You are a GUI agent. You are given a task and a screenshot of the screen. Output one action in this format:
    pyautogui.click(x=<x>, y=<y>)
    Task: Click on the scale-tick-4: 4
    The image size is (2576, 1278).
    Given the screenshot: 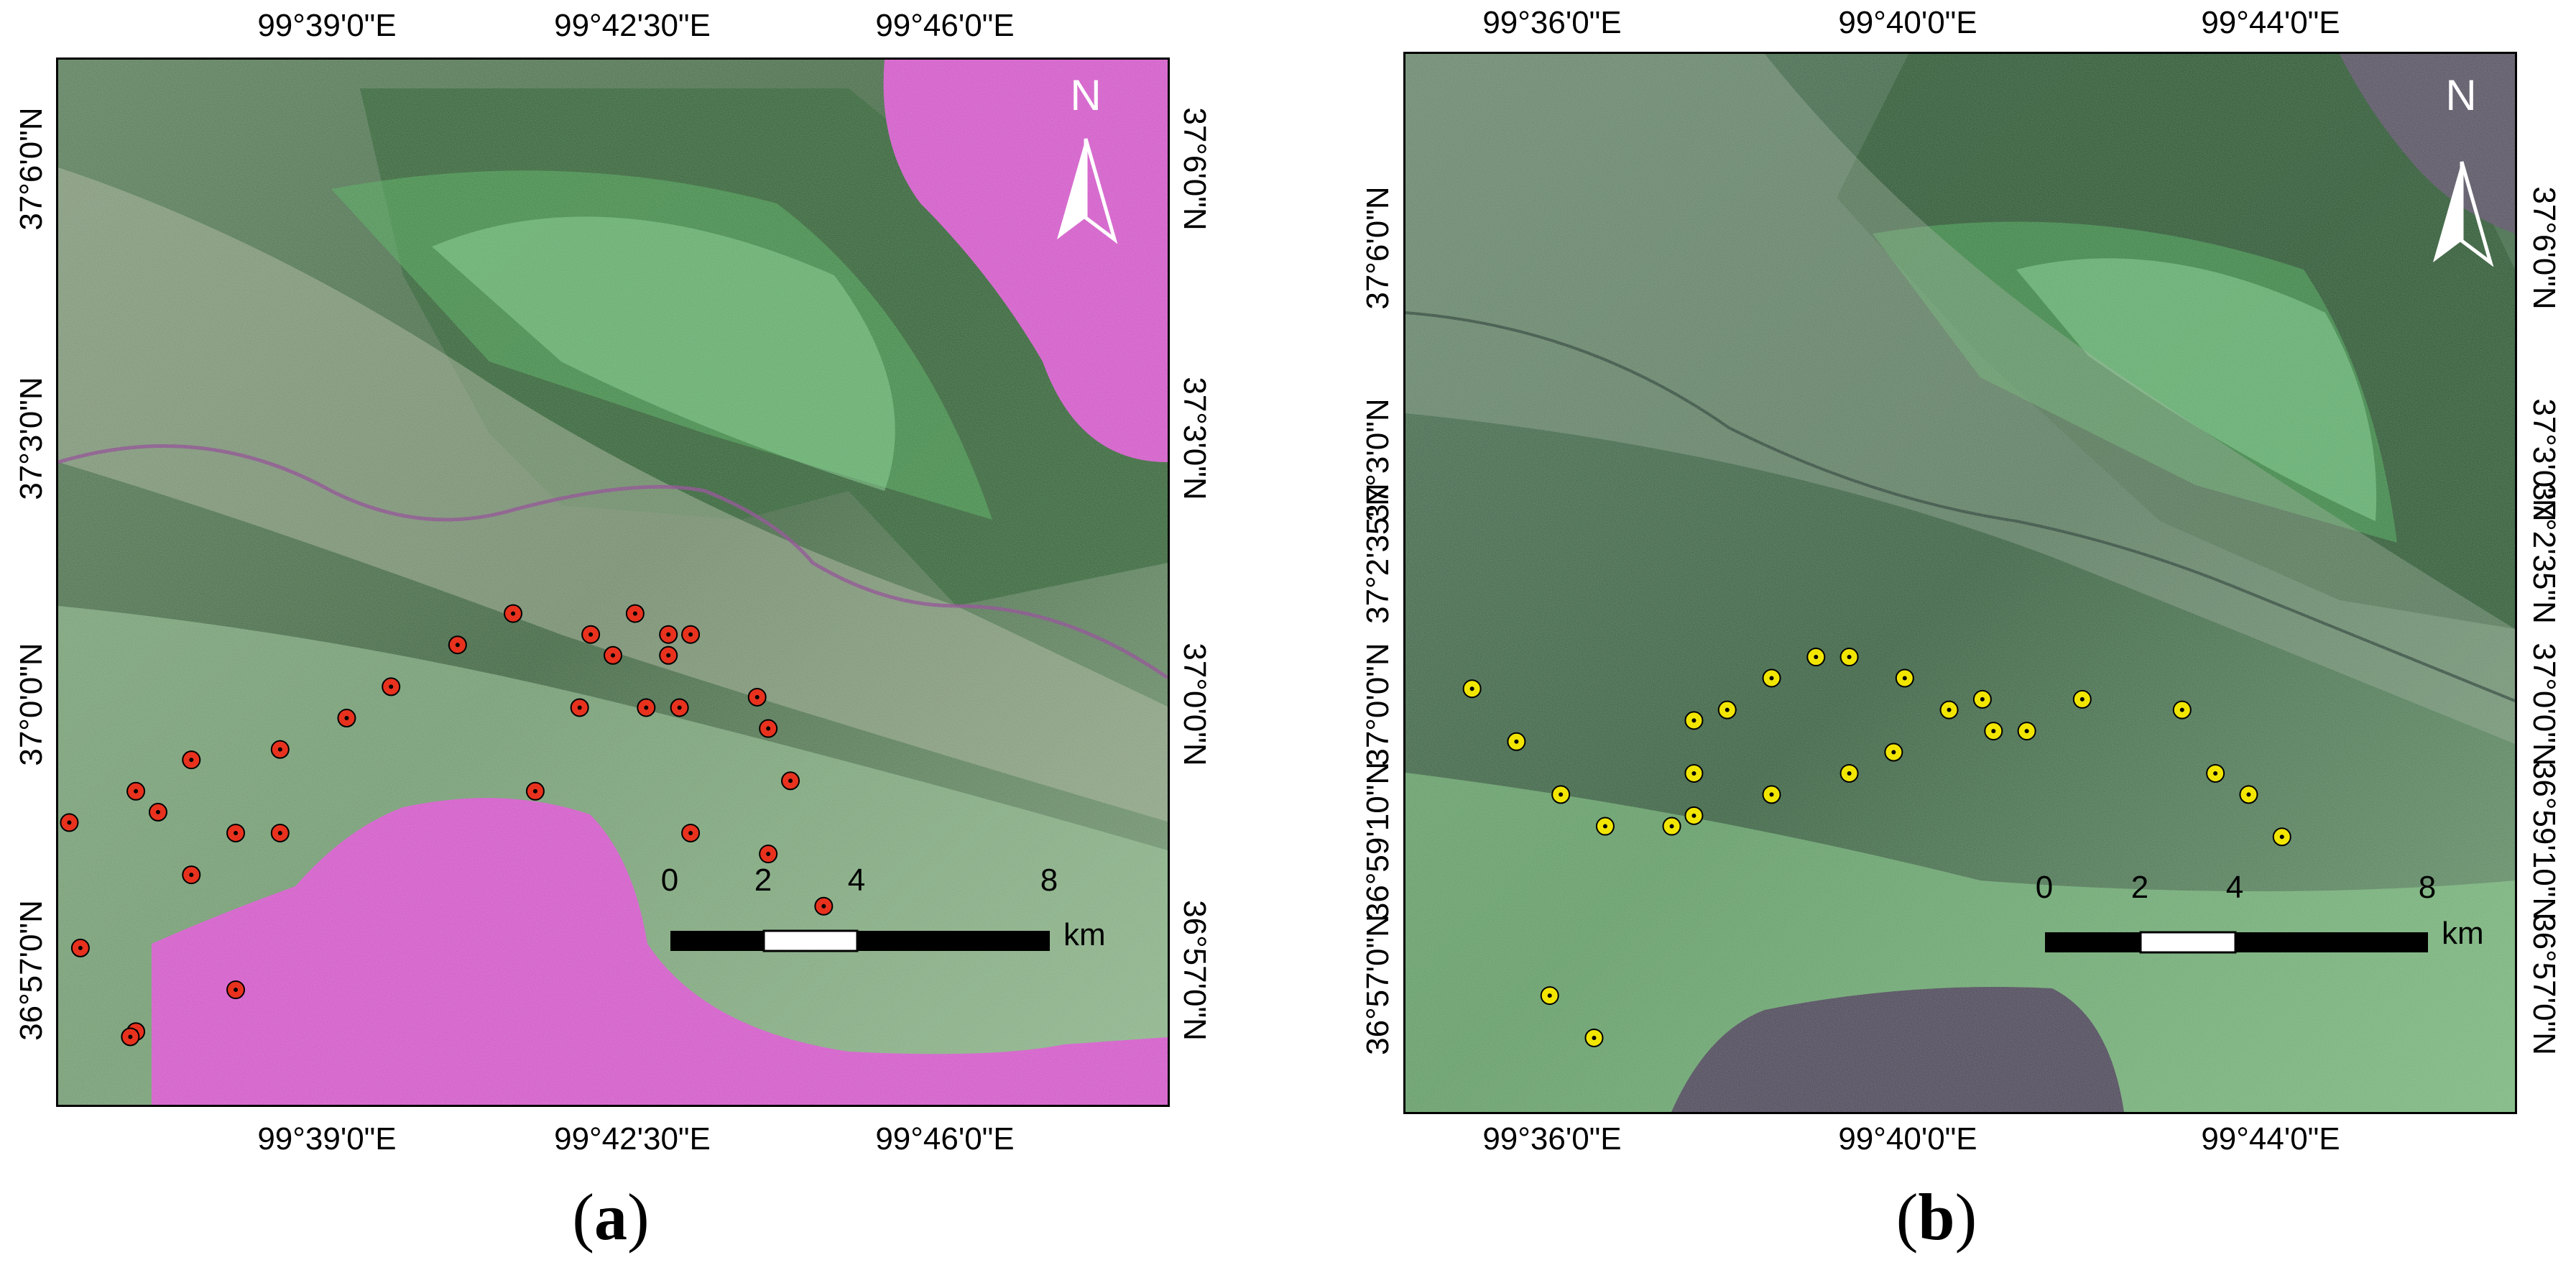 What is the action you would take?
    pyautogui.click(x=2234, y=888)
    